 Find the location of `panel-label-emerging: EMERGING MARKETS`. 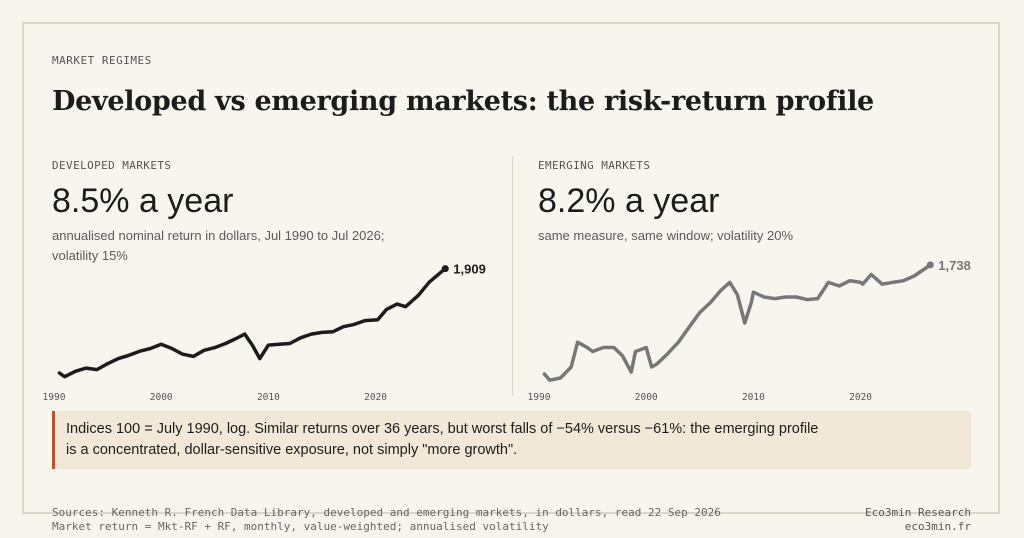

panel-label-emerging: EMERGING MARKETS is located at coordinates (594, 165).